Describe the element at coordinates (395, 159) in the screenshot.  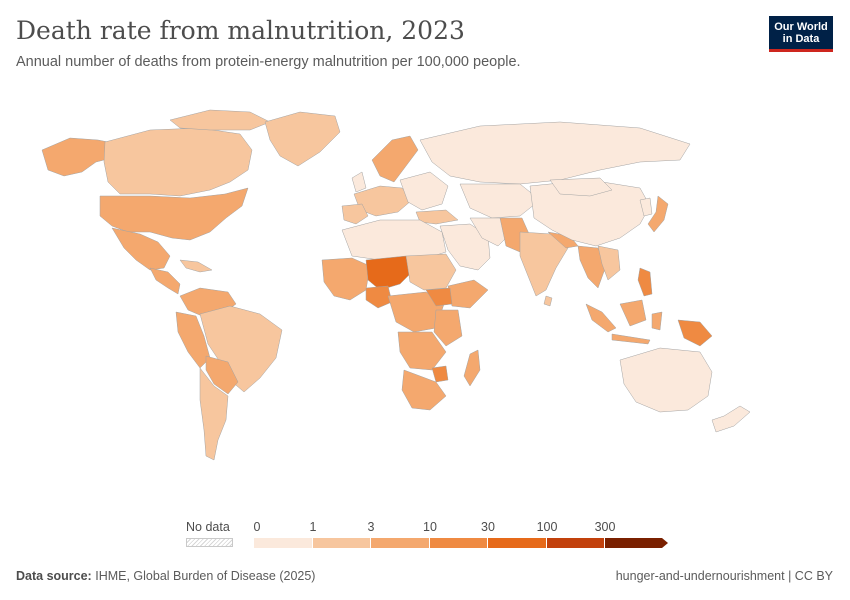
I see `region-scandinavia` at that location.